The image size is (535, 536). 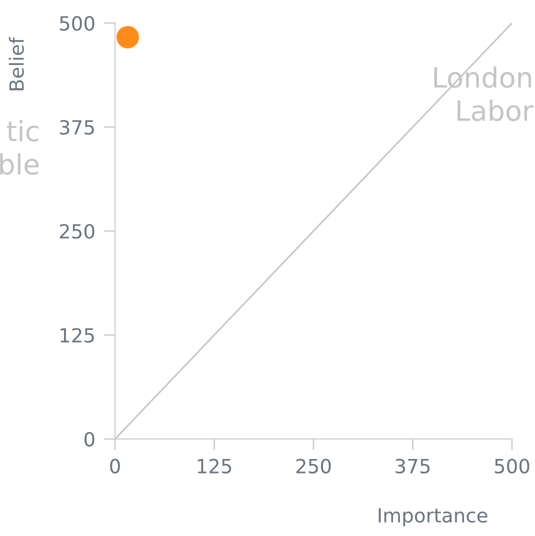 What do you see at coordinates (215, 466) in the screenshot?
I see `x-tick-label: 125` at bounding box center [215, 466].